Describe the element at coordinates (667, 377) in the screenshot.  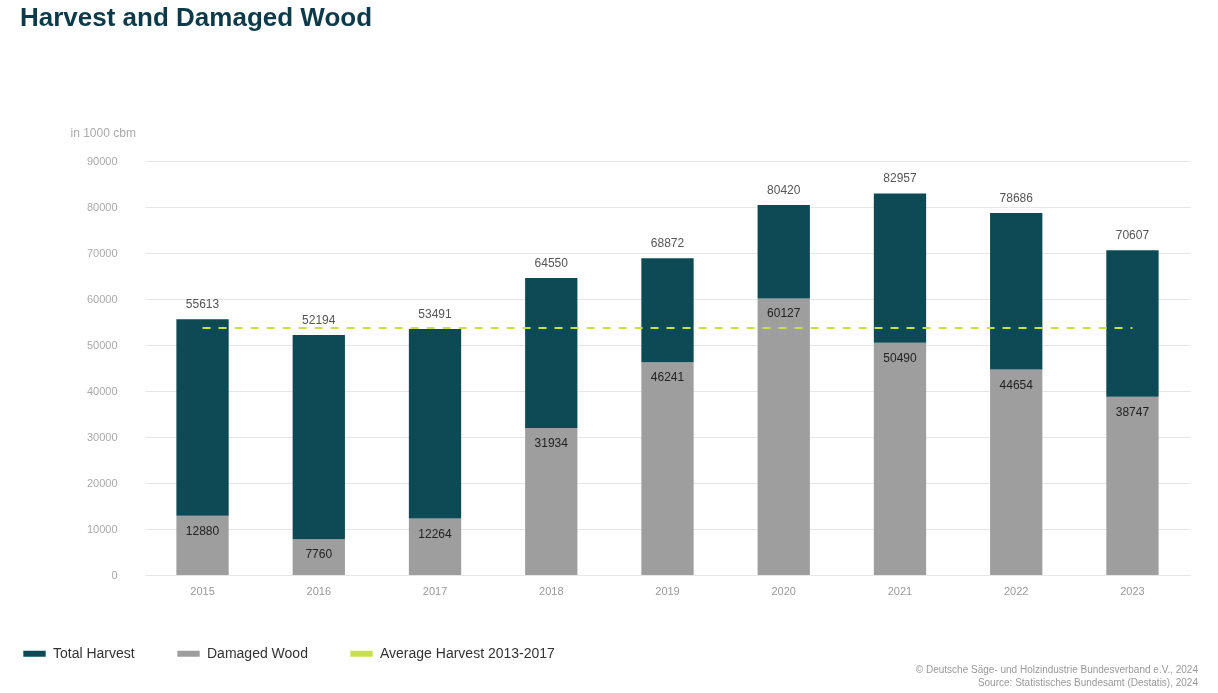
I see `data-label: 46241` at that location.